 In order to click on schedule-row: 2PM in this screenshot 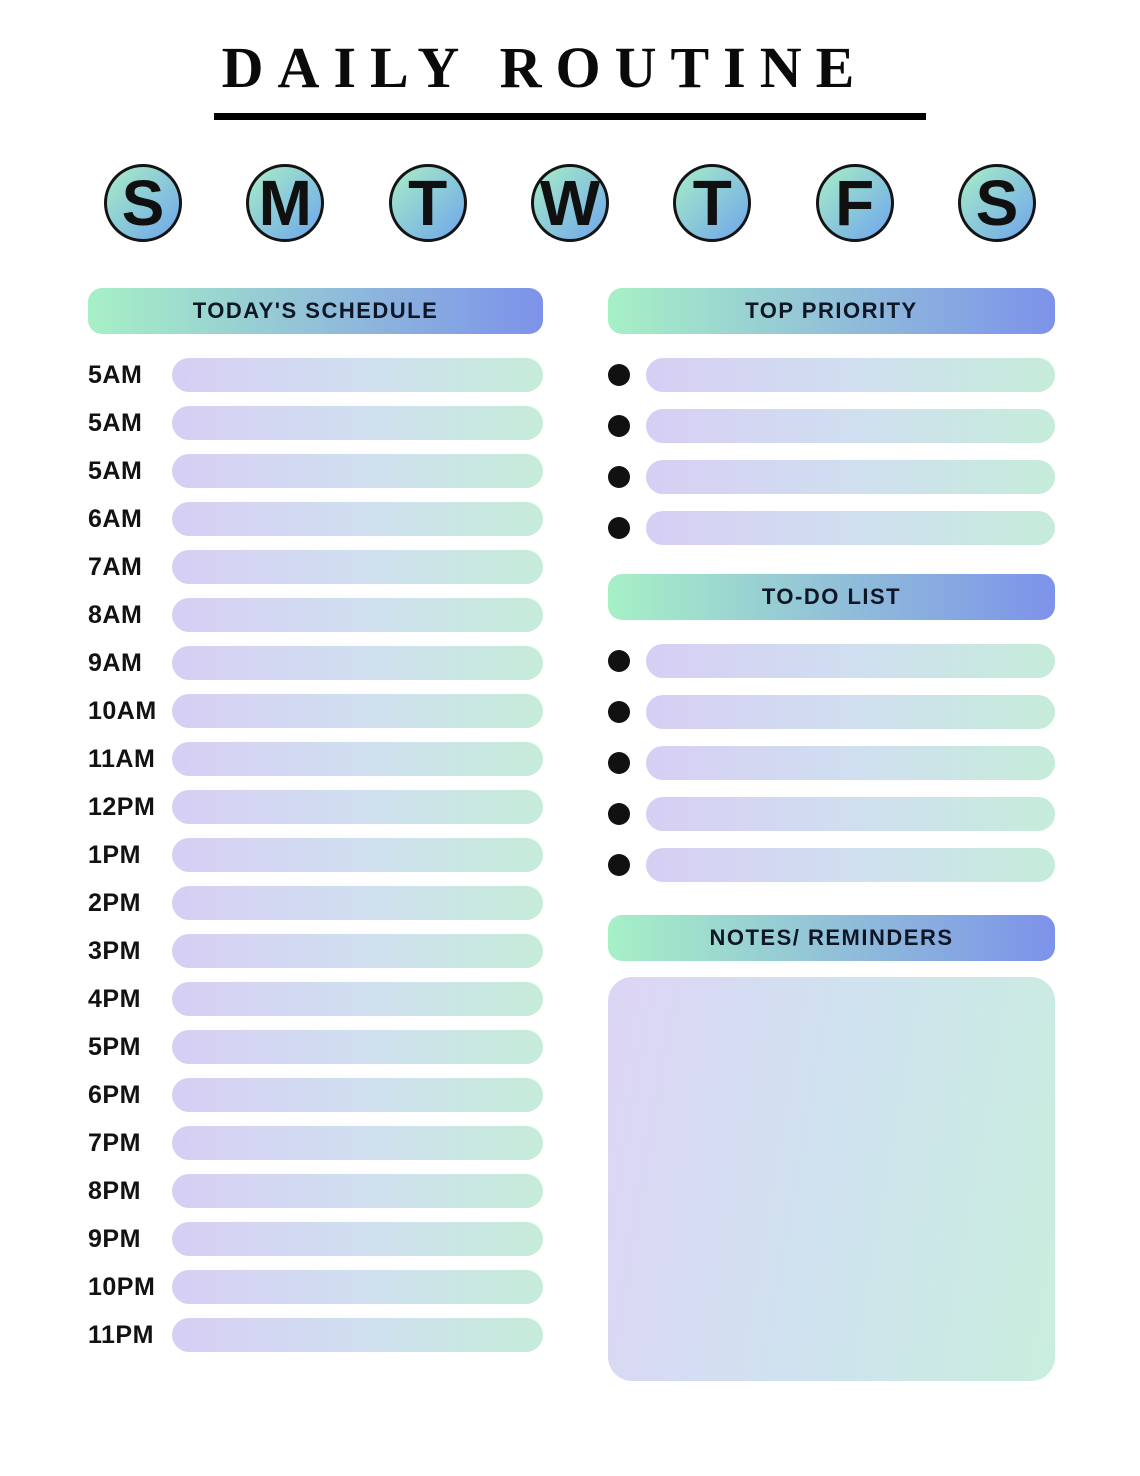, I will do `click(315, 903)`.